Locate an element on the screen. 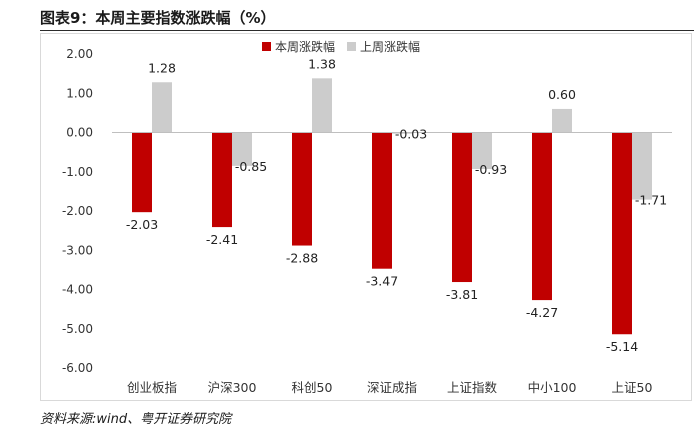  data-label-last-week: -0.85 is located at coordinates (251, 166).